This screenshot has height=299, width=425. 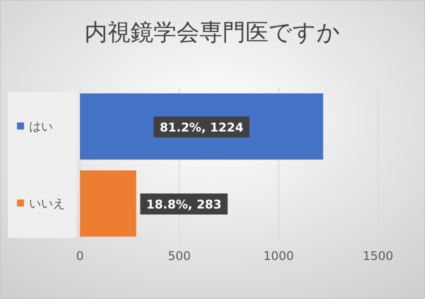 I want to click on data-label: 81.2%, 1224, so click(x=202, y=127).